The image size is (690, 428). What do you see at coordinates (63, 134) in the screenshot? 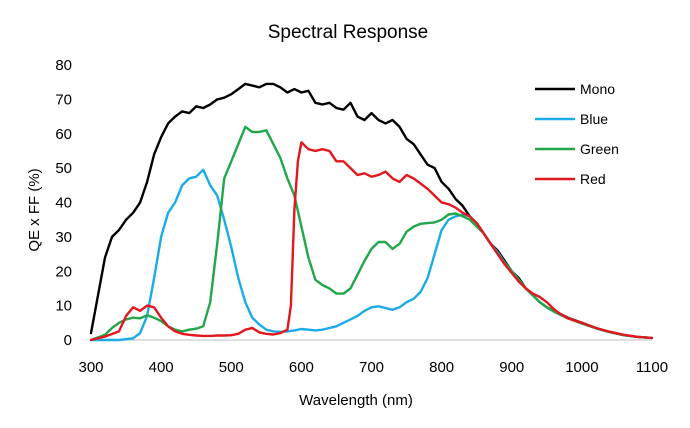
I see `y-tick-label: 60` at bounding box center [63, 134].